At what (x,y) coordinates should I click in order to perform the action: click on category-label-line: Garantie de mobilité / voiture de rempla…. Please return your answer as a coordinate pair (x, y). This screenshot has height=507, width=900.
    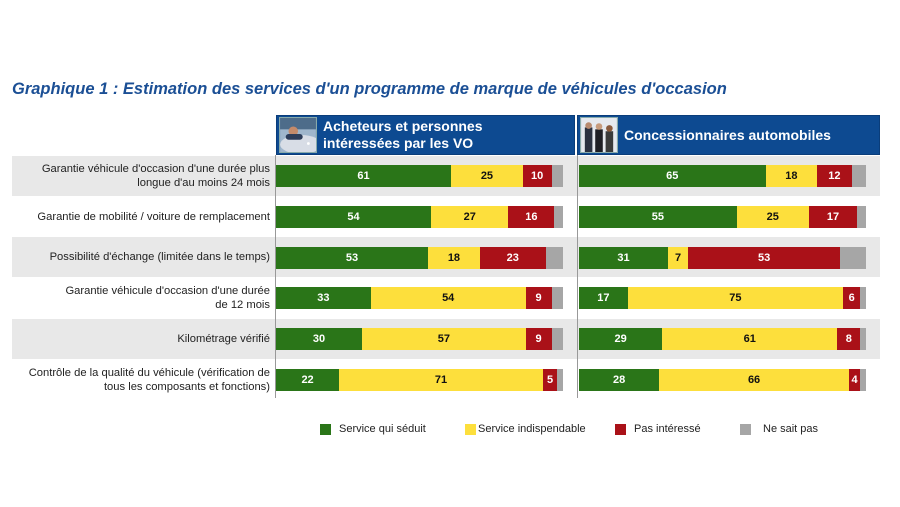
    Looking at the image, I should click on (153, 216).